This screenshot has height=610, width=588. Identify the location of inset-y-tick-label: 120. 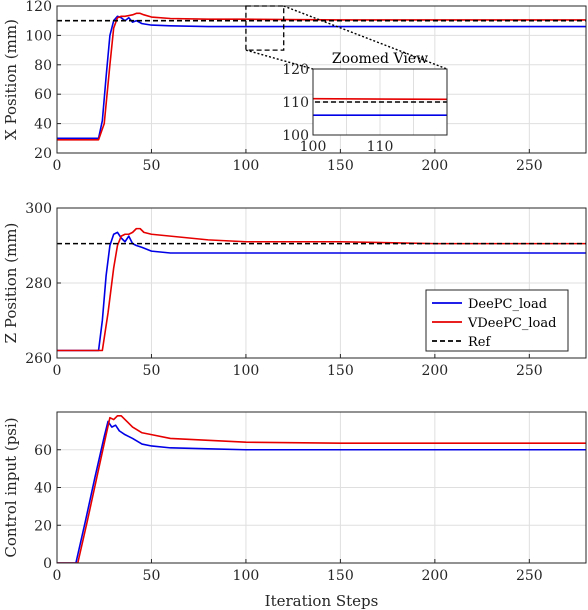
(295, 70).